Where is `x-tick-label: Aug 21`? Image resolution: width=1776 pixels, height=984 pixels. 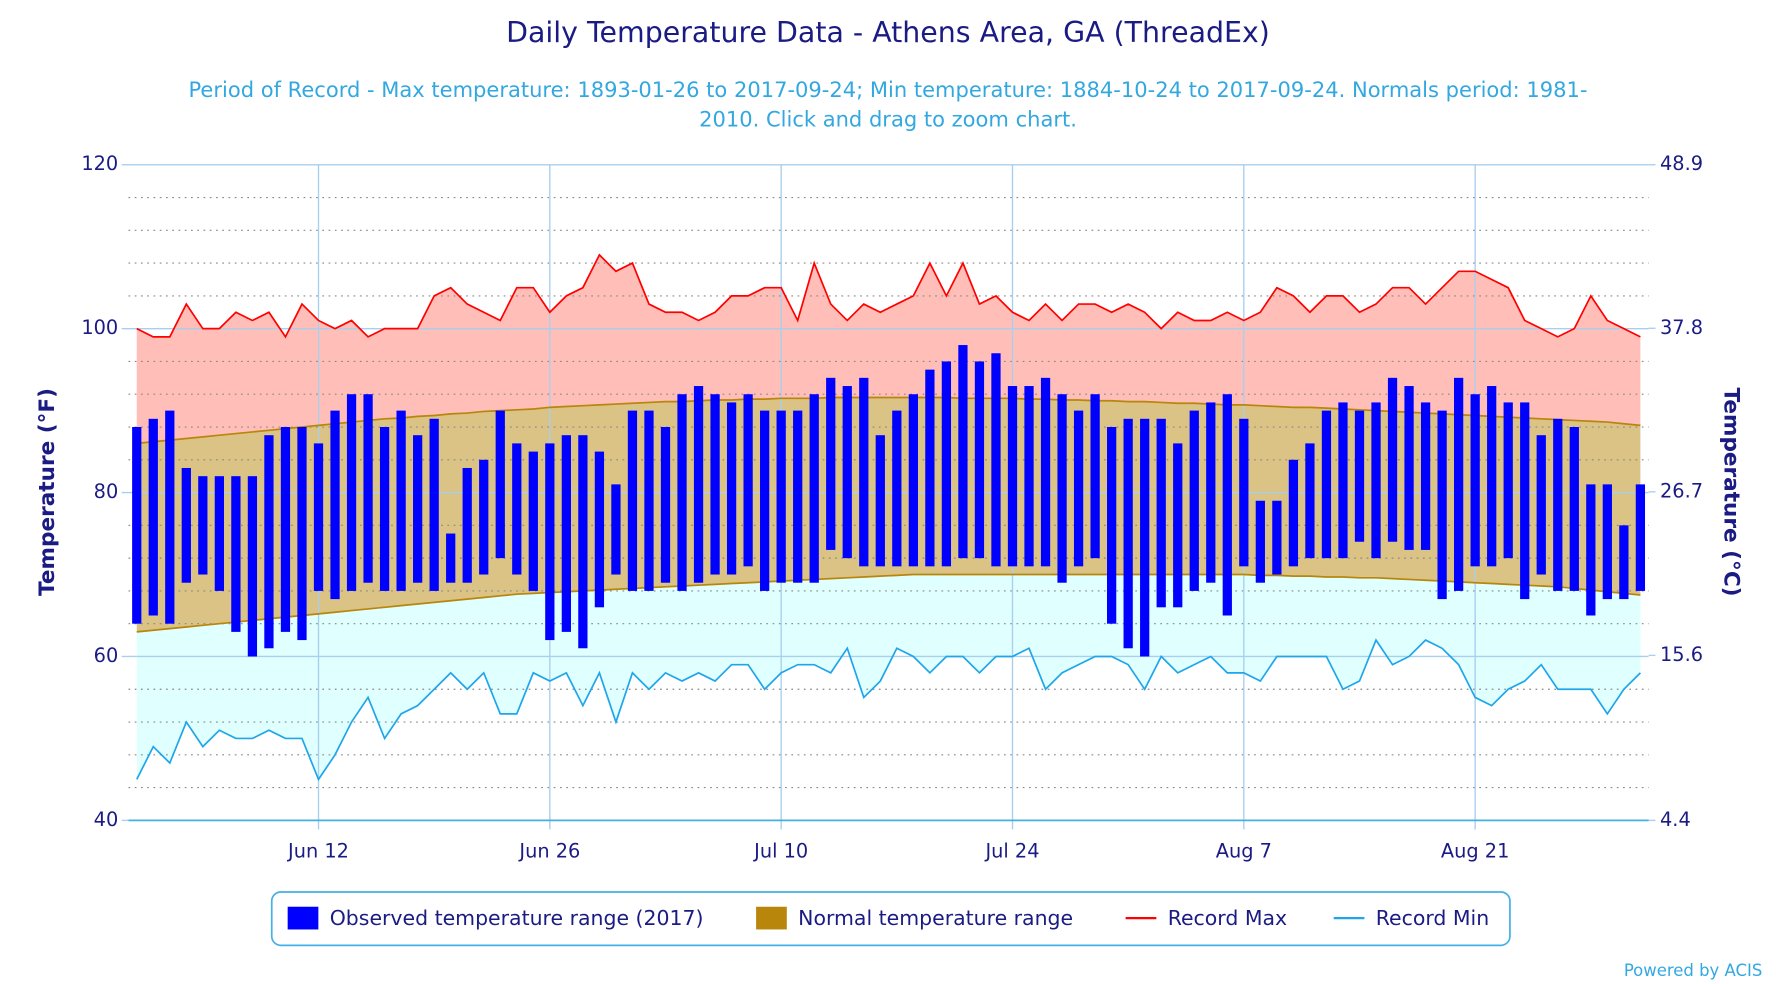 x-tick-label: Aug 21 is located at coordinates (1475, 851).